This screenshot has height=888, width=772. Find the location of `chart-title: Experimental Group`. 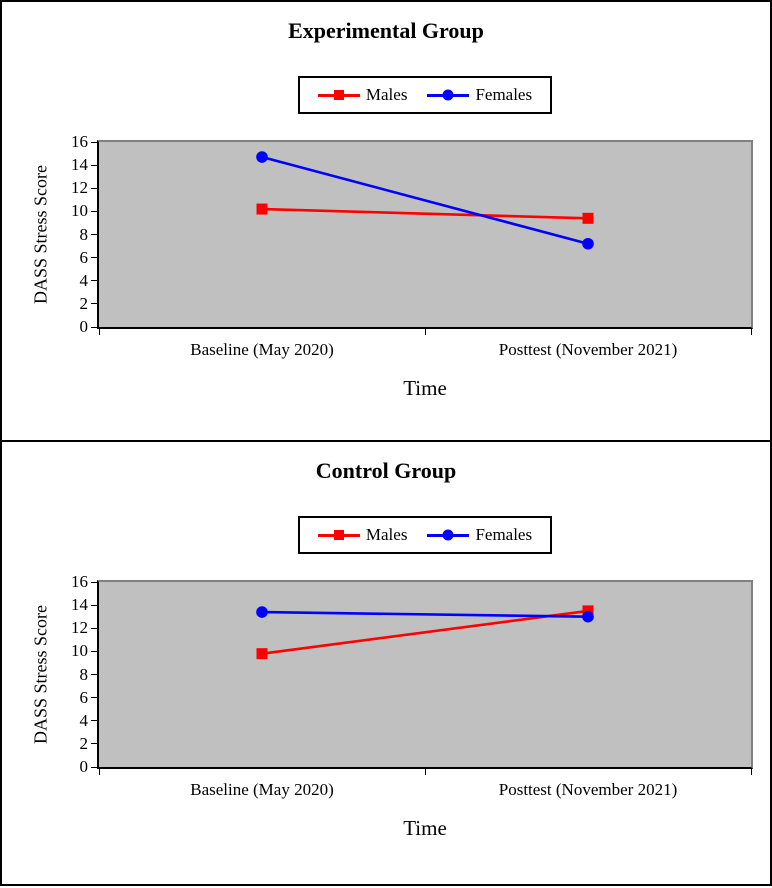

chart-title: Experimental Group is located at coordinates (386, 30).